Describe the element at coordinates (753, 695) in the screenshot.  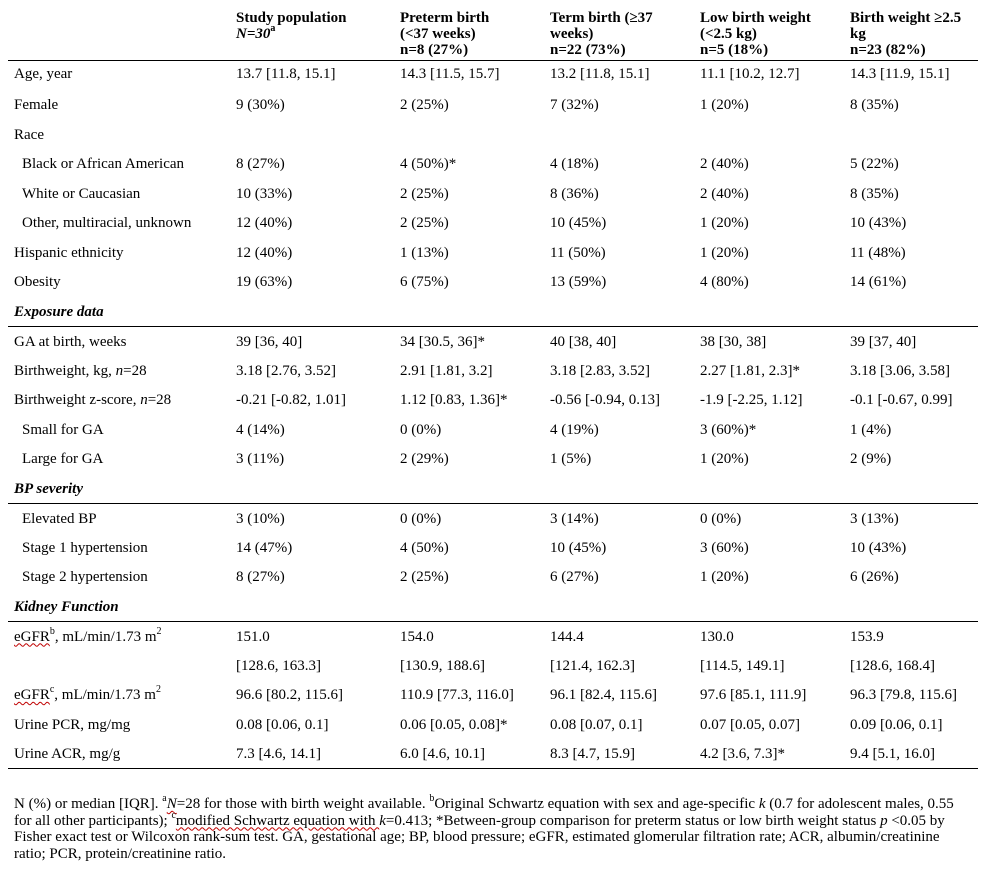
I see `table-cell: 97.6 [85.1, 111.9]` at that location.